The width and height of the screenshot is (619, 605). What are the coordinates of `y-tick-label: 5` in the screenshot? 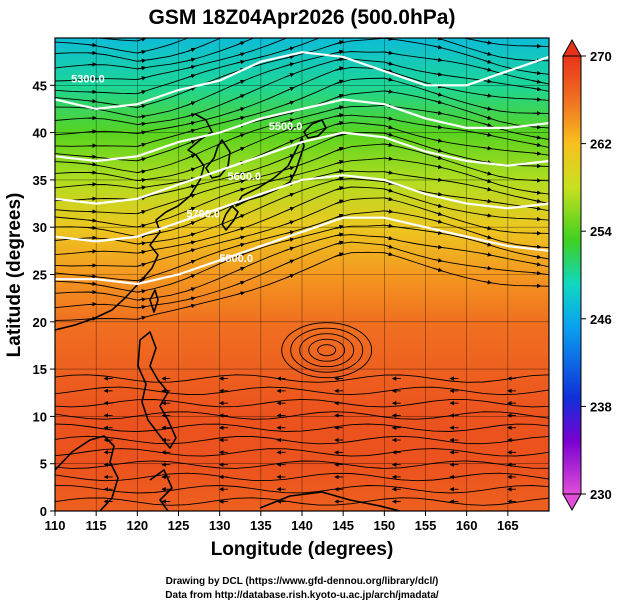 It's located at (43, 464).